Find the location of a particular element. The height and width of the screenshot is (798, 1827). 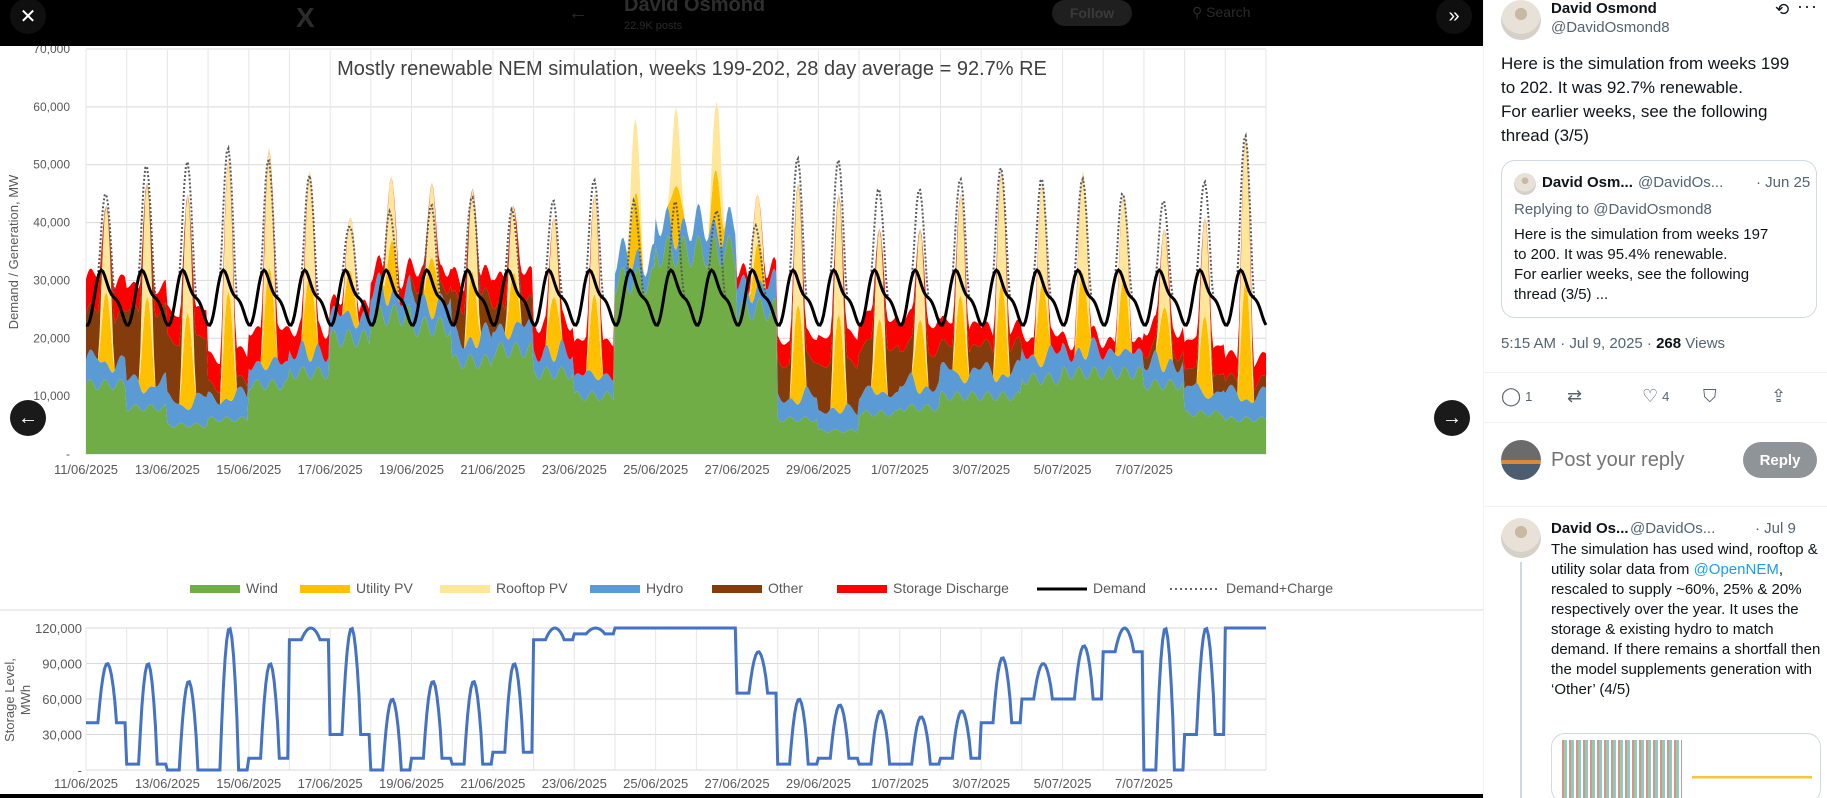

post-text-line: For earlier weeks, see the following is located at coordinates (1634, 111).